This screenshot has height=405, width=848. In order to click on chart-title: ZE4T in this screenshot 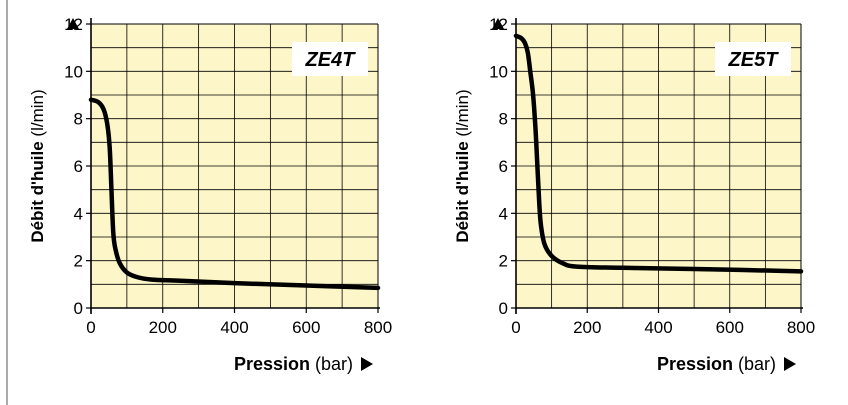, I will do `click(331, 60)`.